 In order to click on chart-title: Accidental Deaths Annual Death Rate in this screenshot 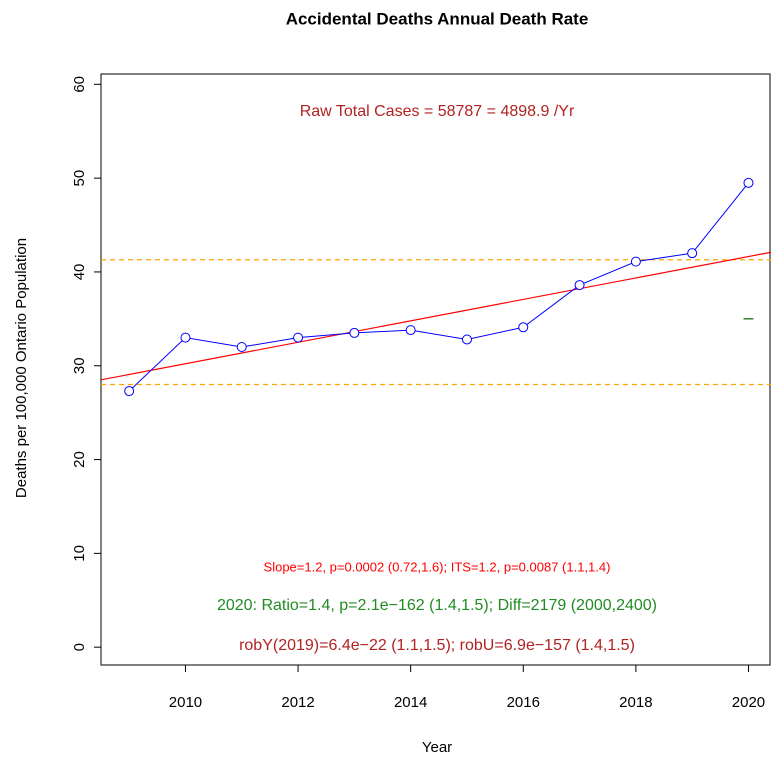, I will do `click(437, 18)`.